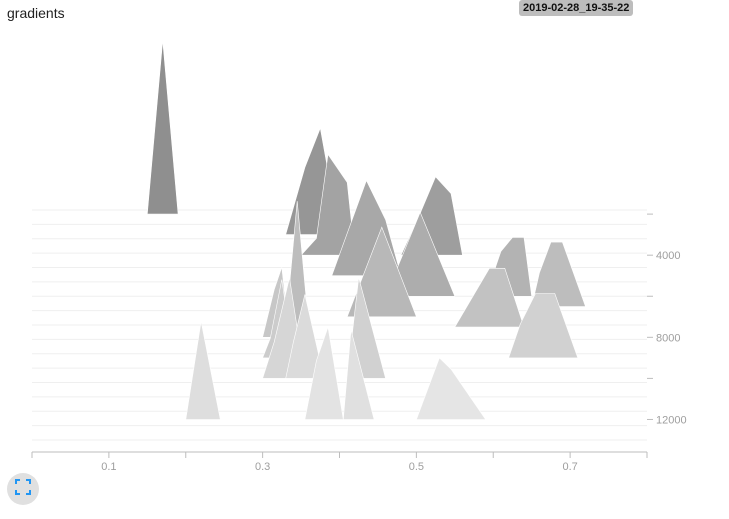 The width and height of the screenshot is (729, 519). Describe the element at coordinates (668, 338) in the screenshot. I see `y-tick-label: 8000` at that location.